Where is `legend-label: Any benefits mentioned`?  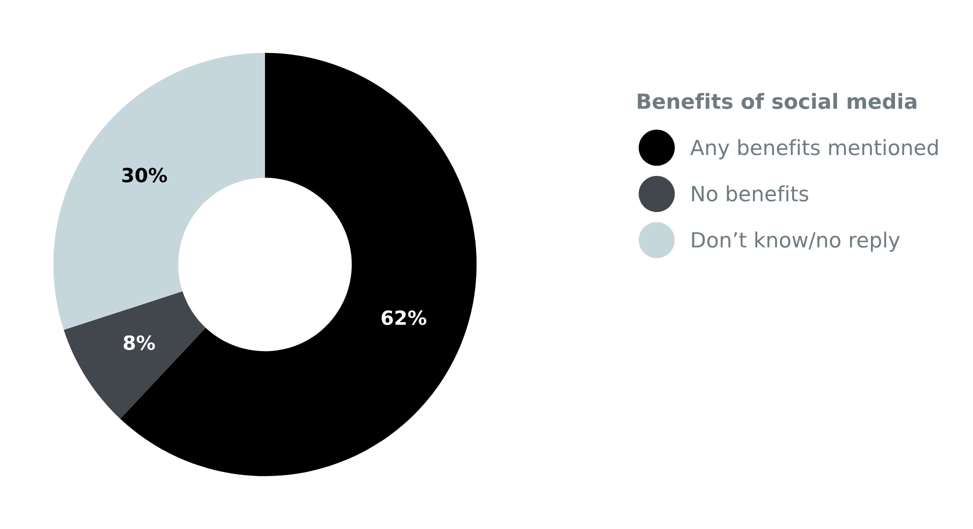
legend-label: Any benefits mentioned is located at coordinates (814, 149).